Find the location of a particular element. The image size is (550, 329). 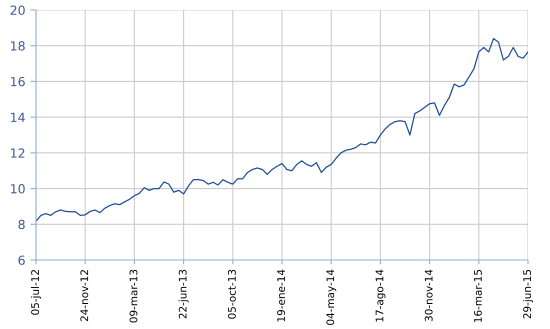

y-tick-label: 8 is located at coordinates (21, 225).